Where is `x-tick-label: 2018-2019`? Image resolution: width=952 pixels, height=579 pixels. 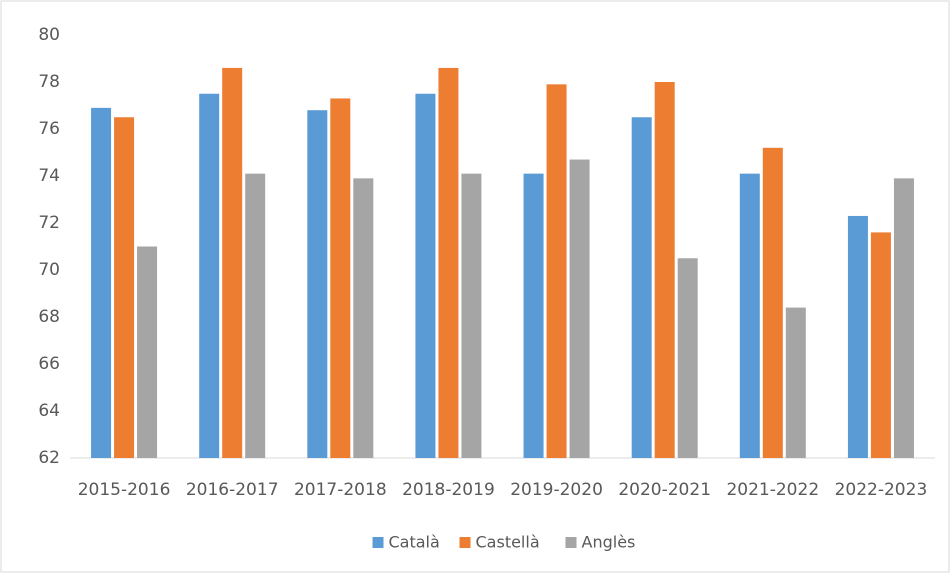
x-tick-label: 2018-2019 is located at coordinates (448, 490).